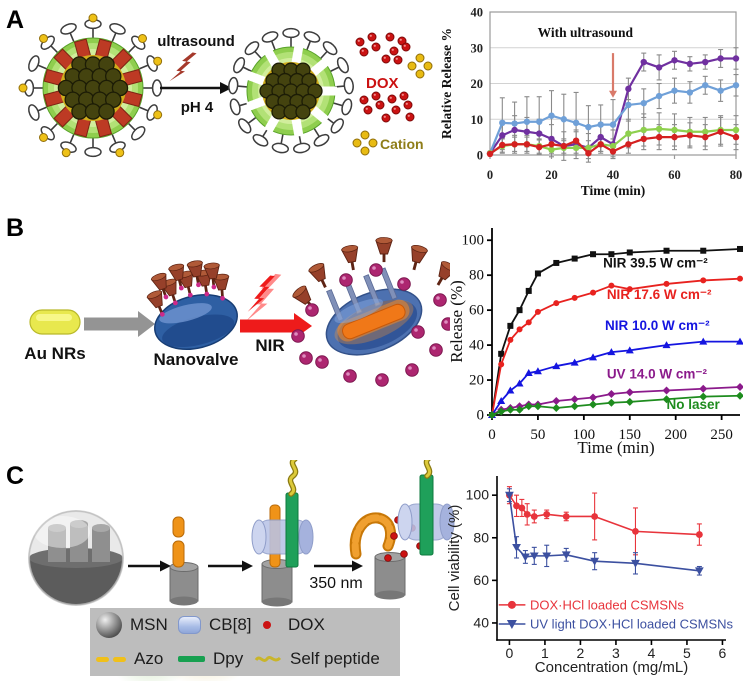 Image resolution: width=743 pixels, height=681 pixels. Describe the element at coordinates (477, 48) in the screenshot. I see `svg-text: 30` at that location.